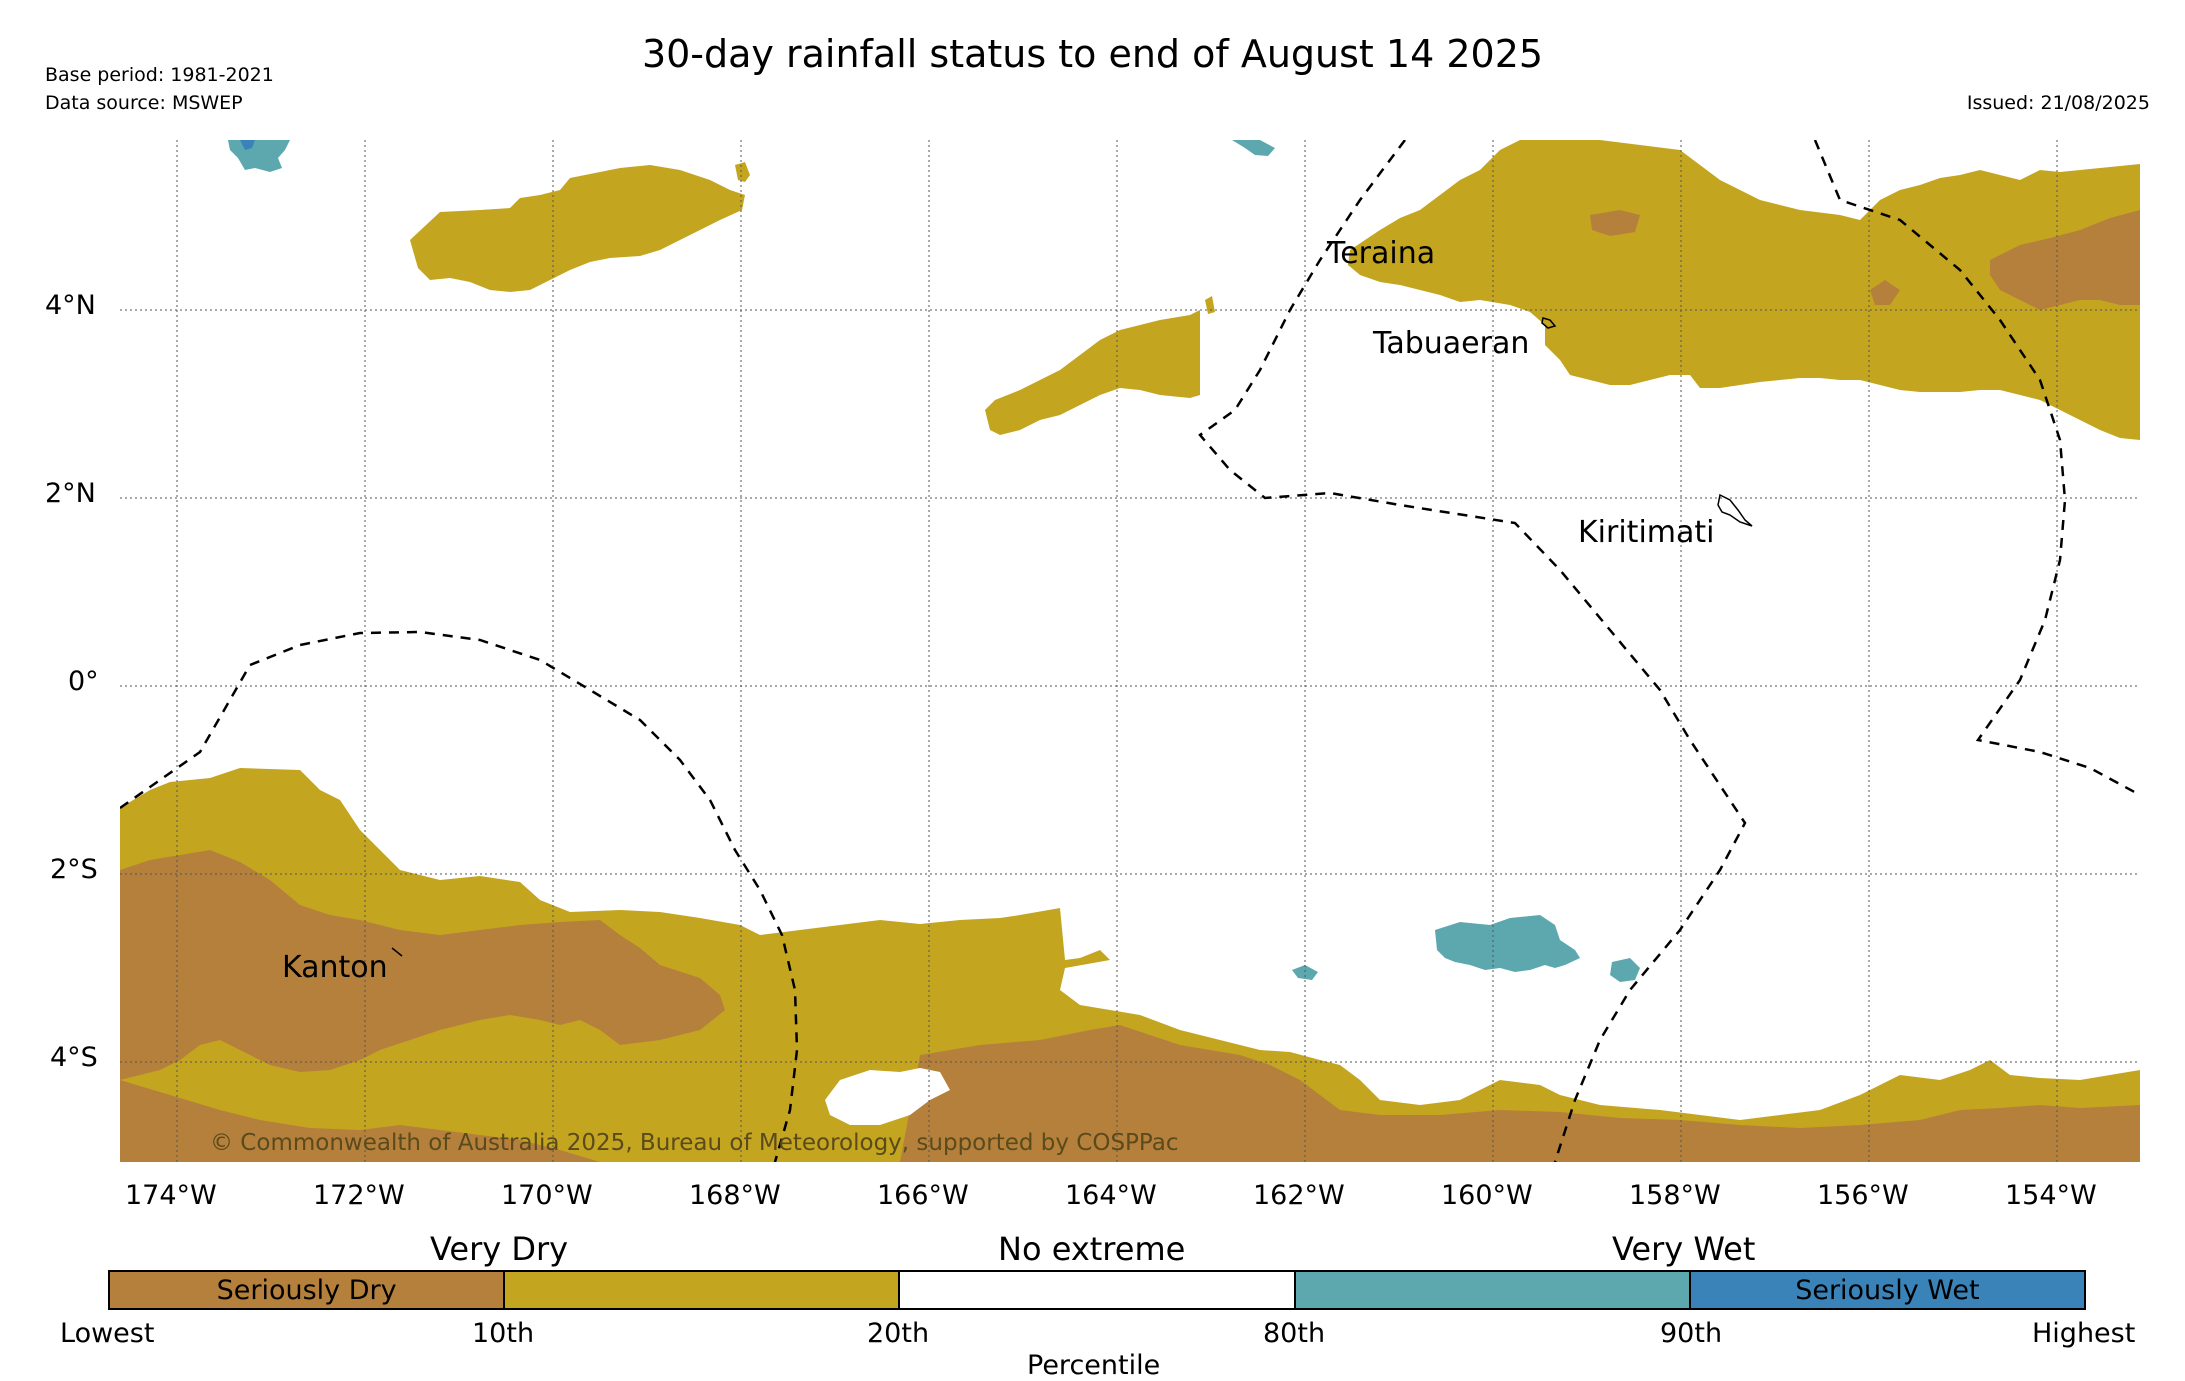 The image size is (2185, 1381). What do you see at coordinates (703, 1290) in the screenshot?
I see `legend-bin-very-dry` at bounding box center [703, 1290].